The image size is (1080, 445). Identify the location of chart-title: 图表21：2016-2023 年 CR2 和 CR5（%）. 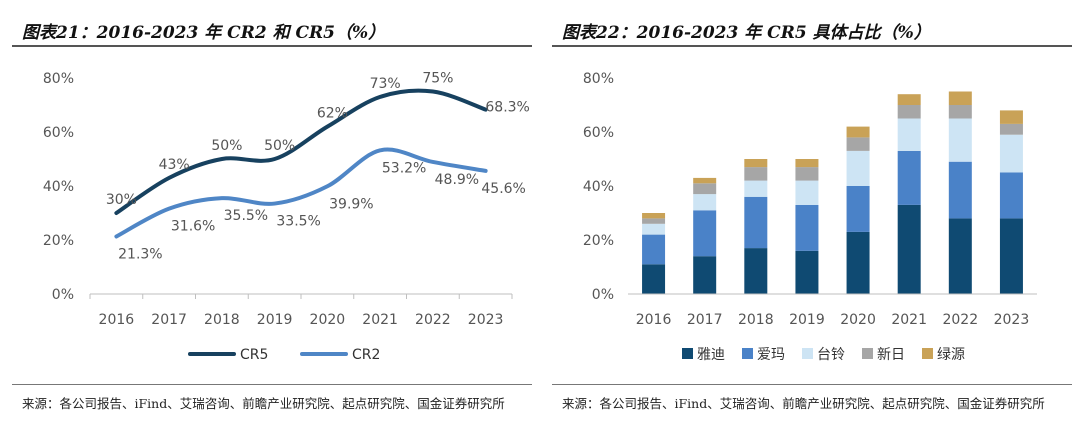
(204, 33).